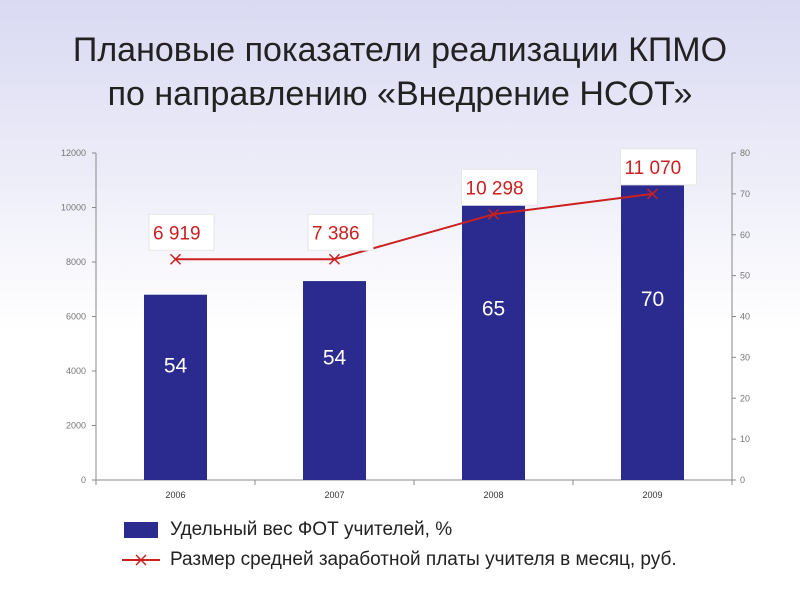  I want to click on title-line-1: Плановые показатели реализации КПМО, so click(400, 50).